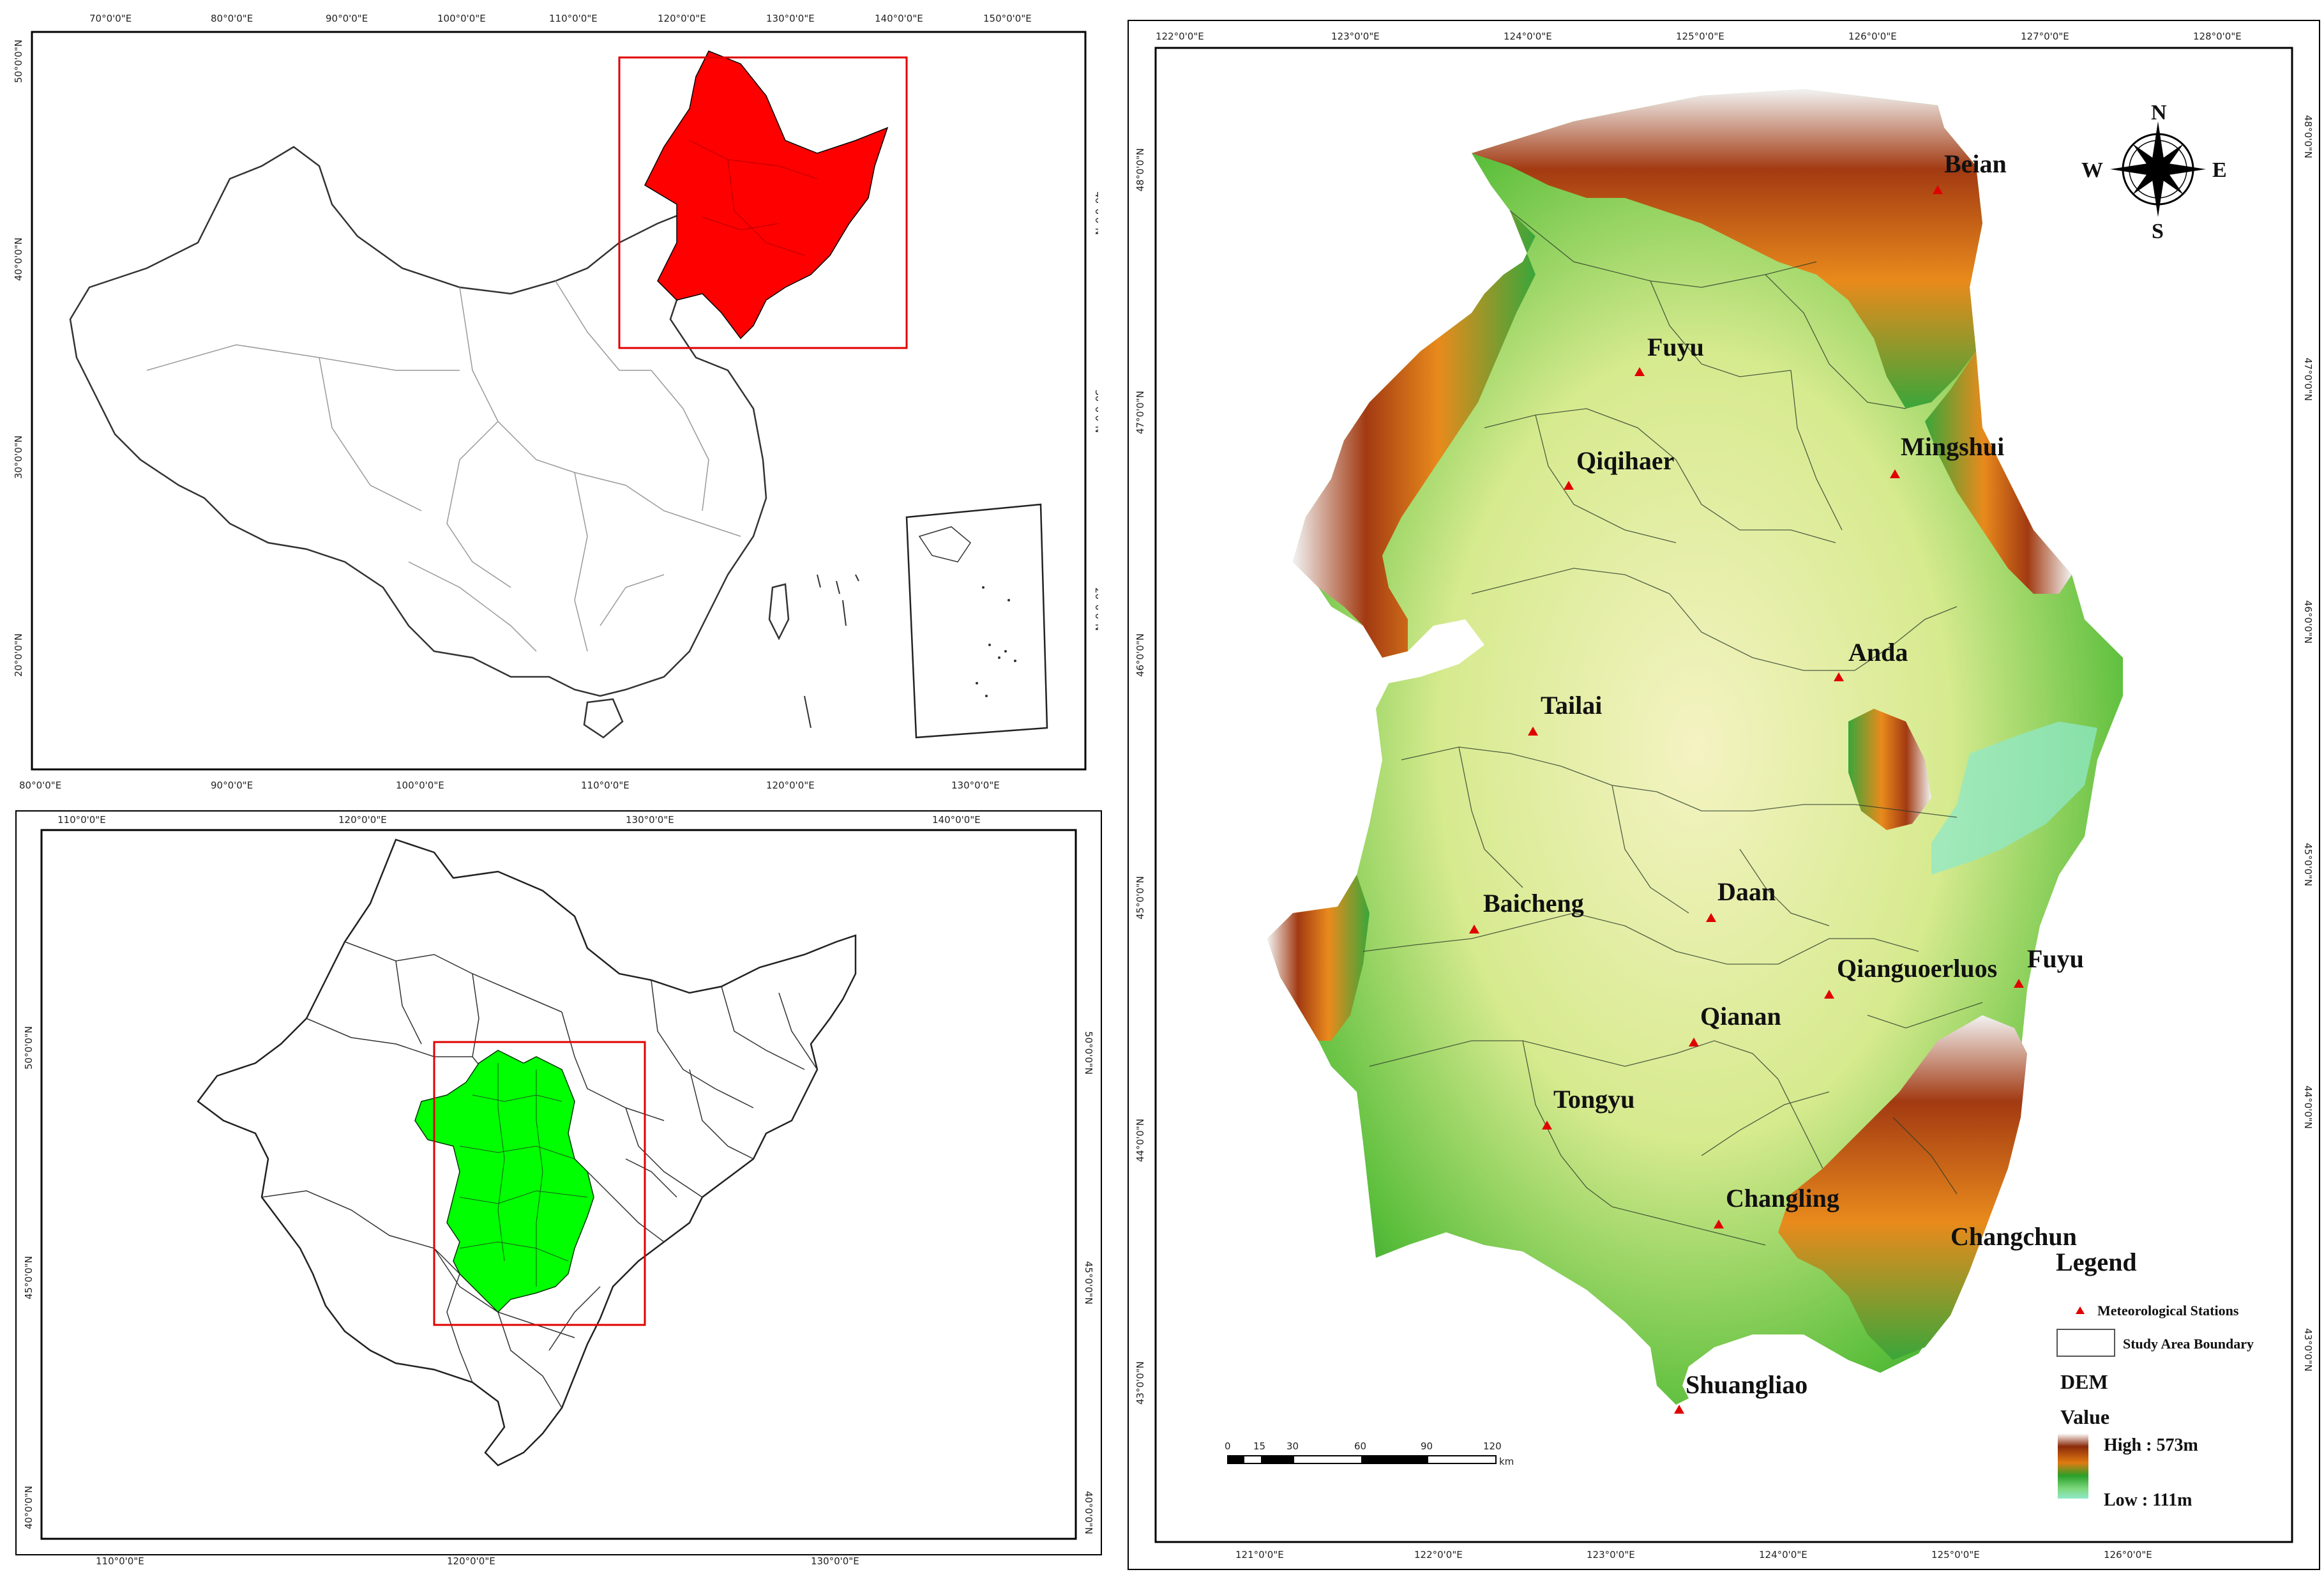 The image size is (2324, 1572). I want to click on china-tick-top: 70°0'0"E, so click(110, 18).